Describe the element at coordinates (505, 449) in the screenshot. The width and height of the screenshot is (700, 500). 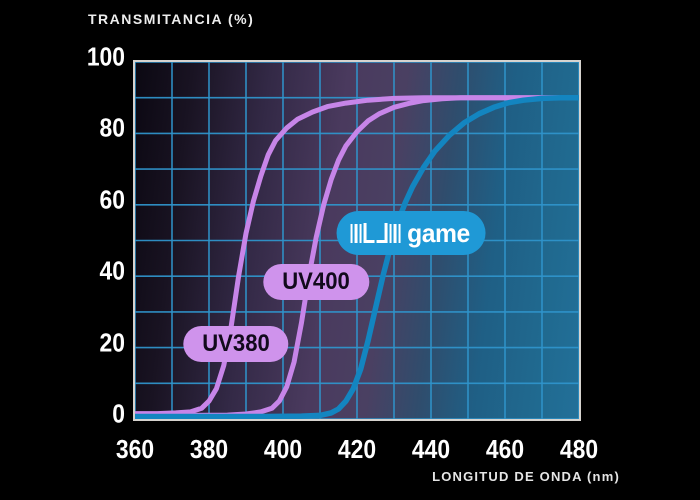
I see `x-tick-label: 460` at that location.